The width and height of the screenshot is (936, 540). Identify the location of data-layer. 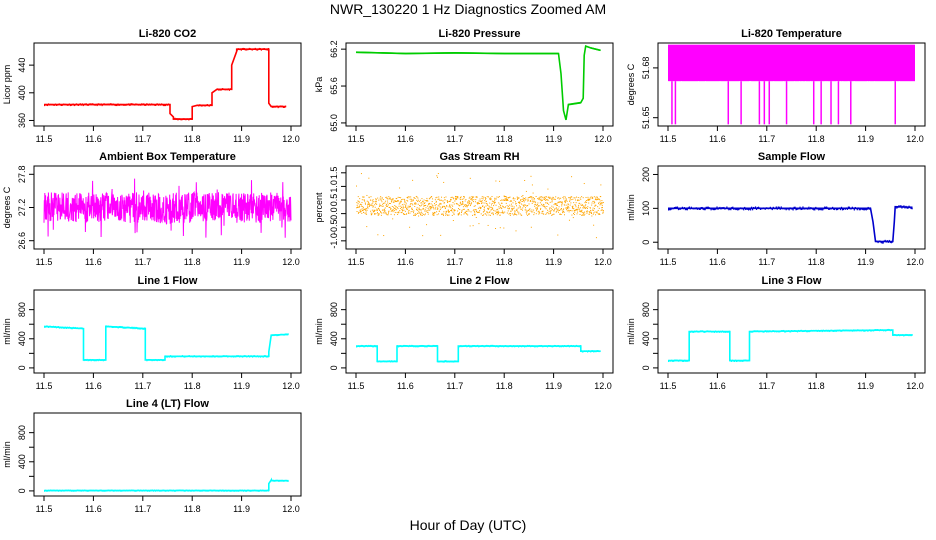
(790, 224).